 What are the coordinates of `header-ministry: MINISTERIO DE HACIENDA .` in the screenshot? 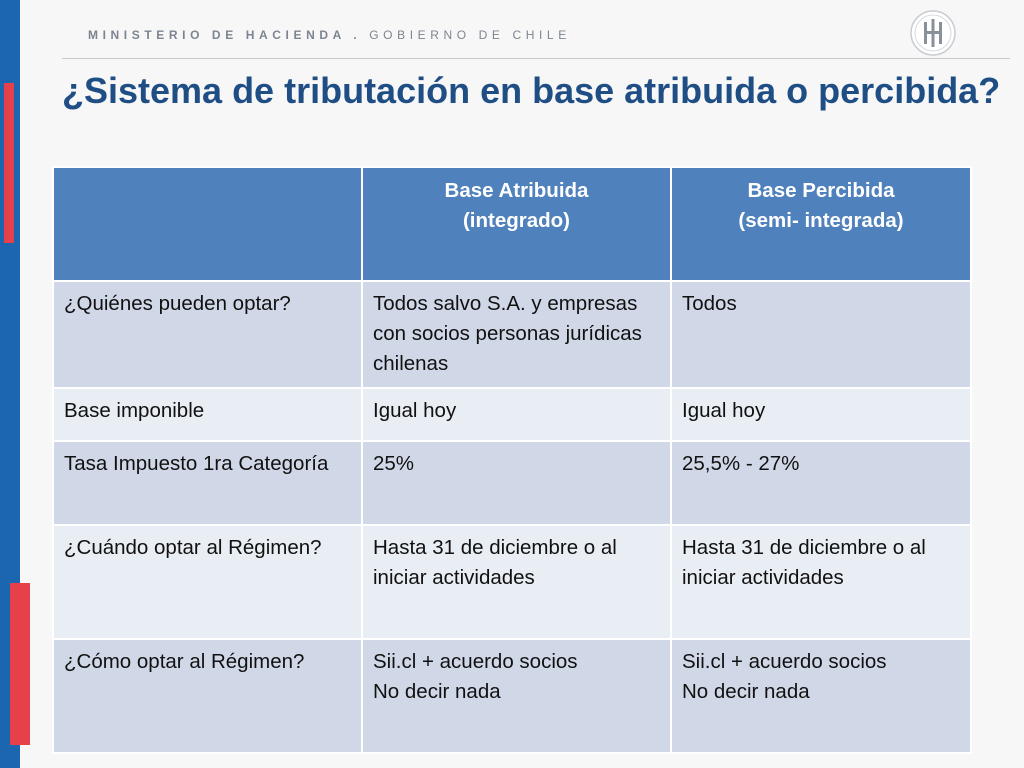 It's located at (225, 35).